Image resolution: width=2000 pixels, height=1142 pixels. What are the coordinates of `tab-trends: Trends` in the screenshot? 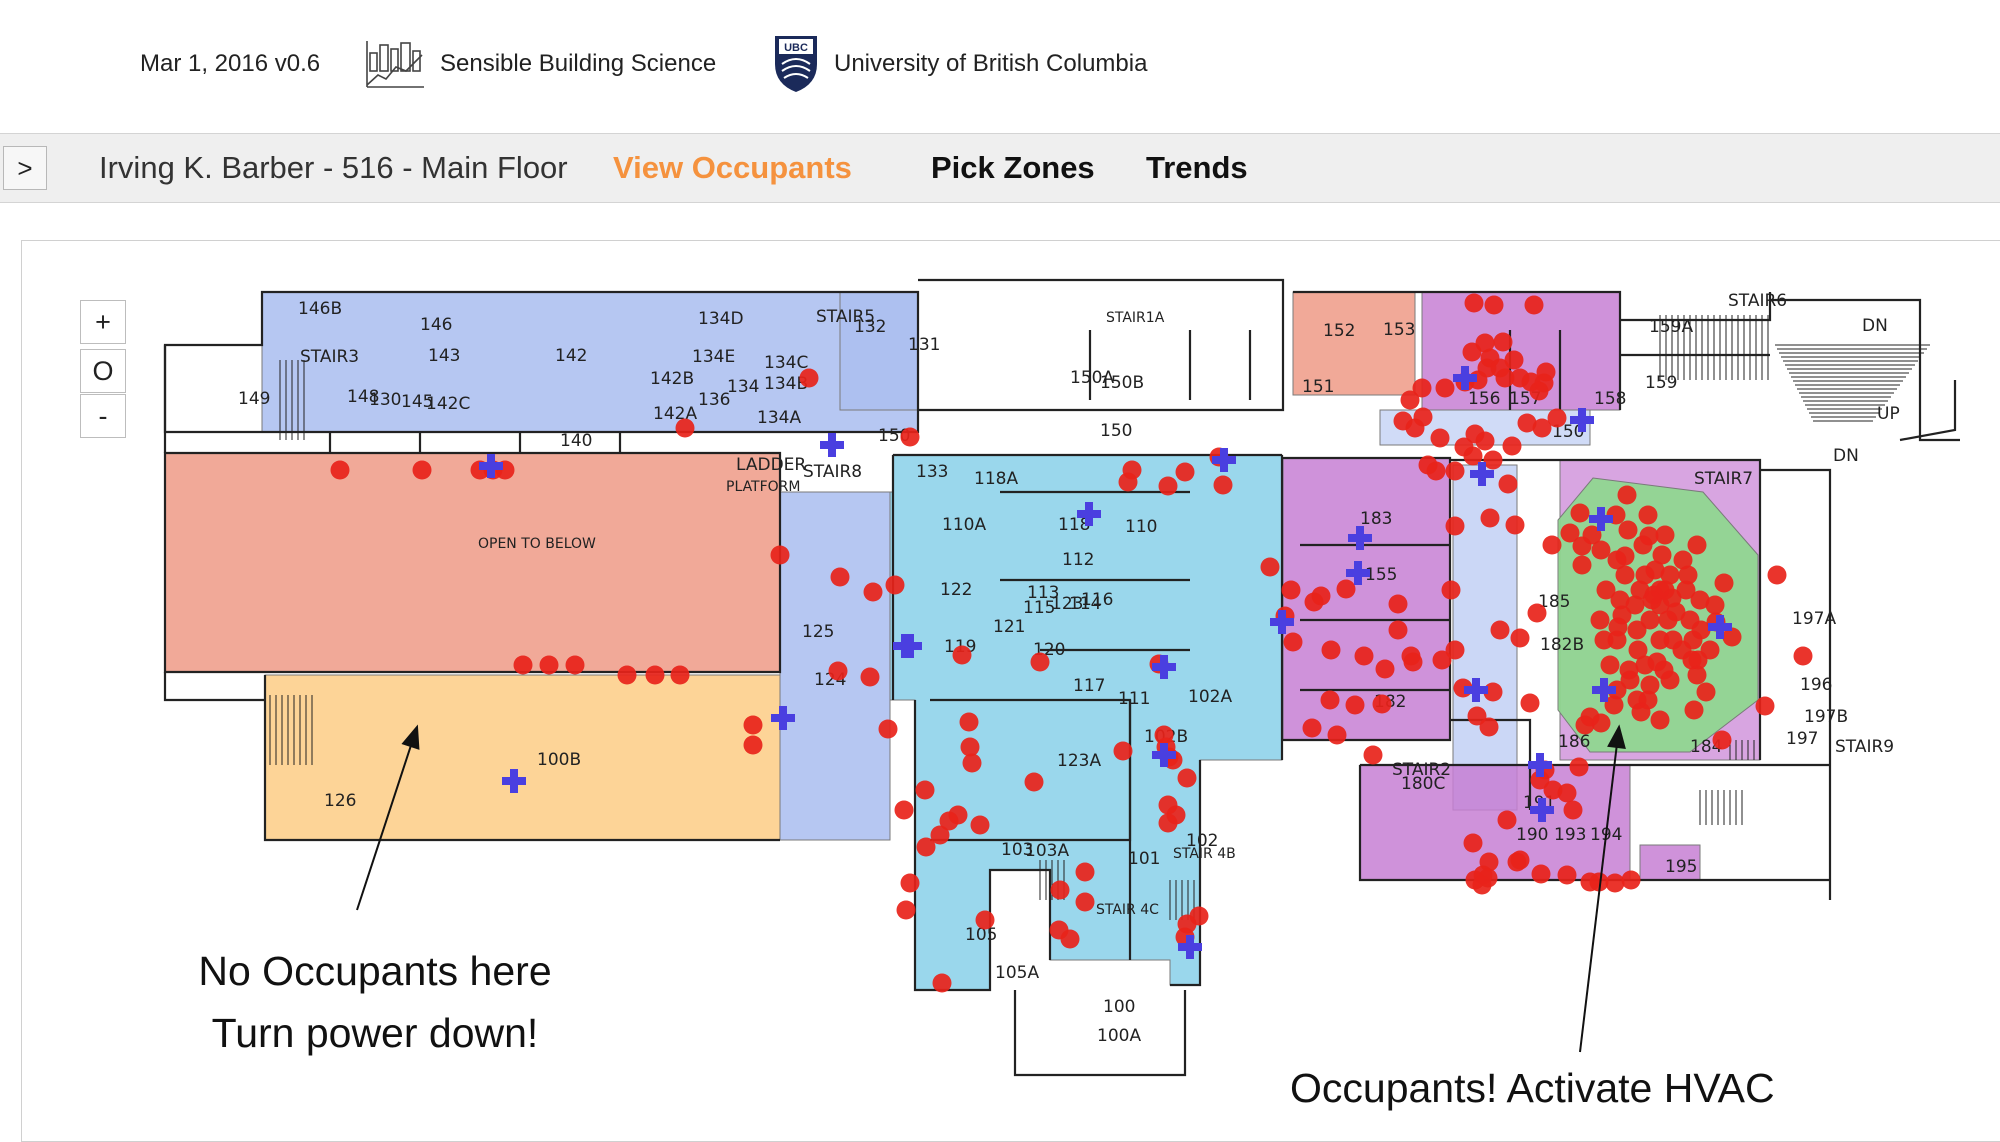 It's located at (1197, 167).